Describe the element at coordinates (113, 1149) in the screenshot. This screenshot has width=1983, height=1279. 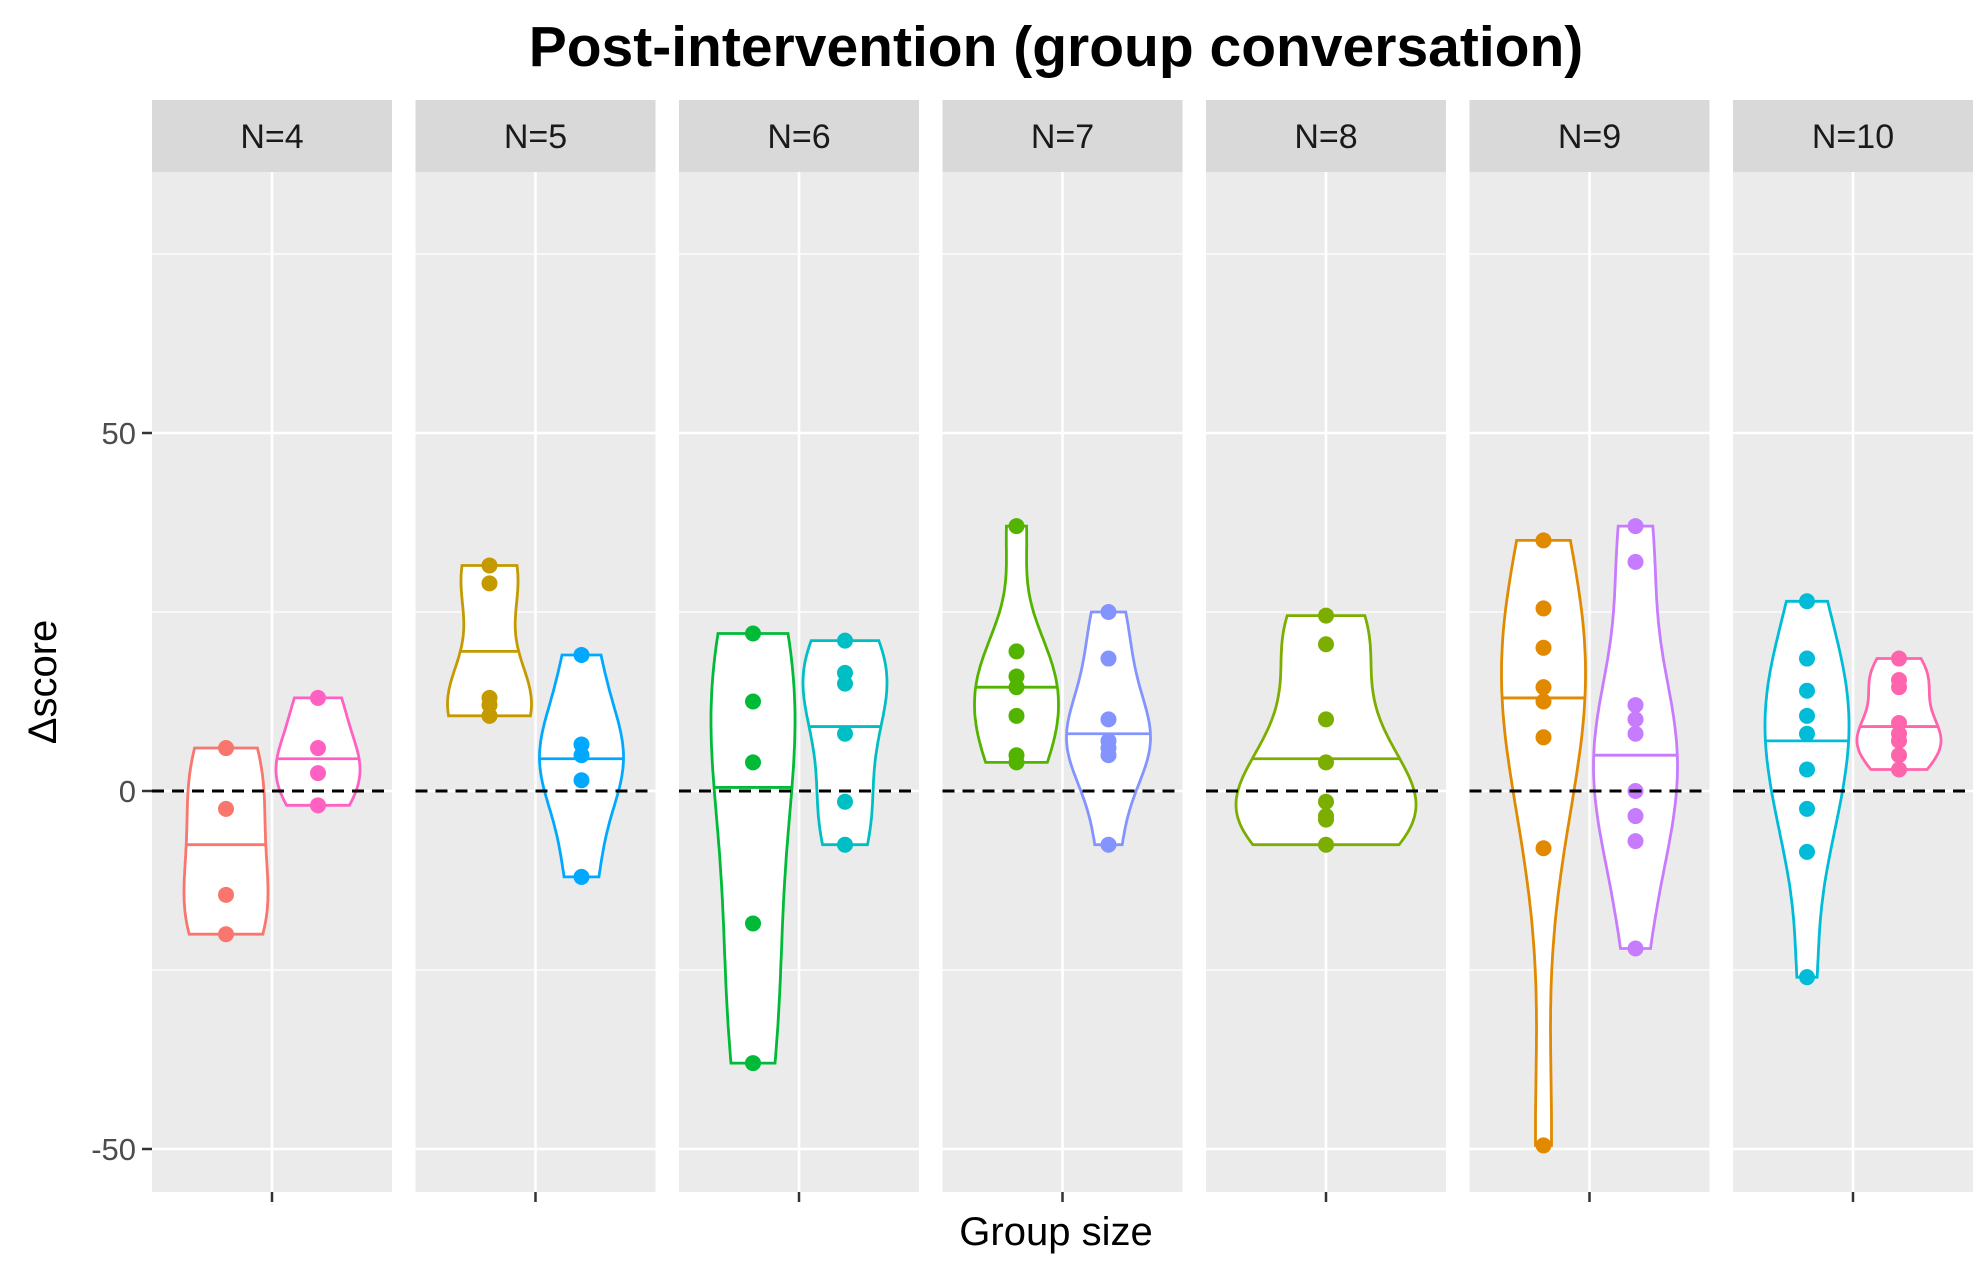
I see `y-tick-label: -50` at that location.